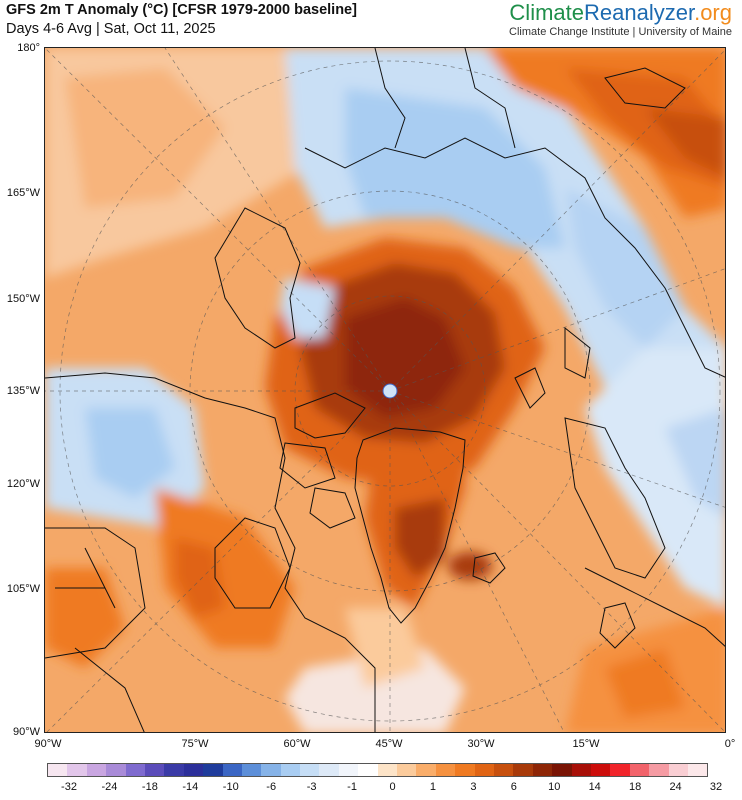 Image resolution: width=742 pixels, height=800 pixels. I want to click on lat-label-180: 180°, so click(28, 48).